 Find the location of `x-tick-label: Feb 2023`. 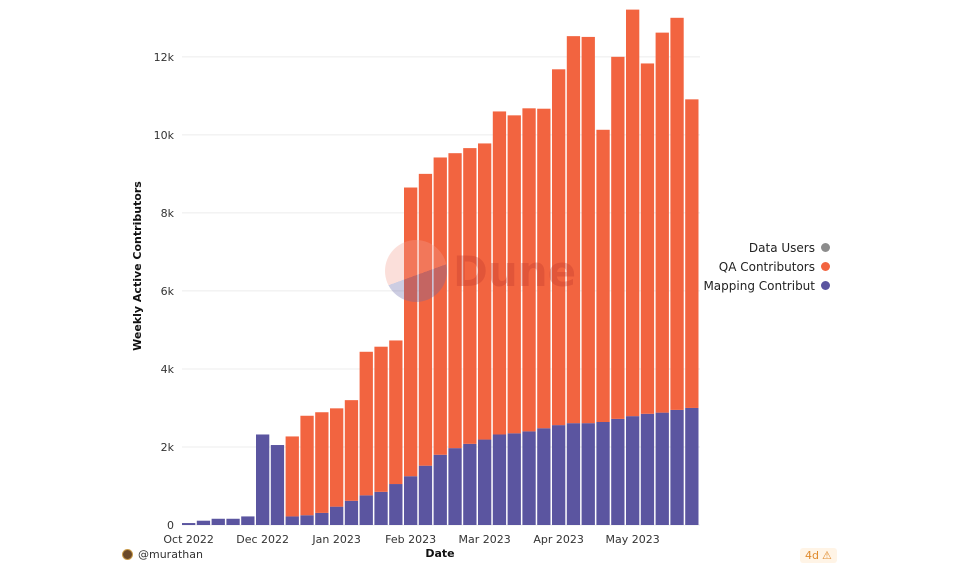

x-tick-label: Feb 2023 is located at coordinates (410, 539).